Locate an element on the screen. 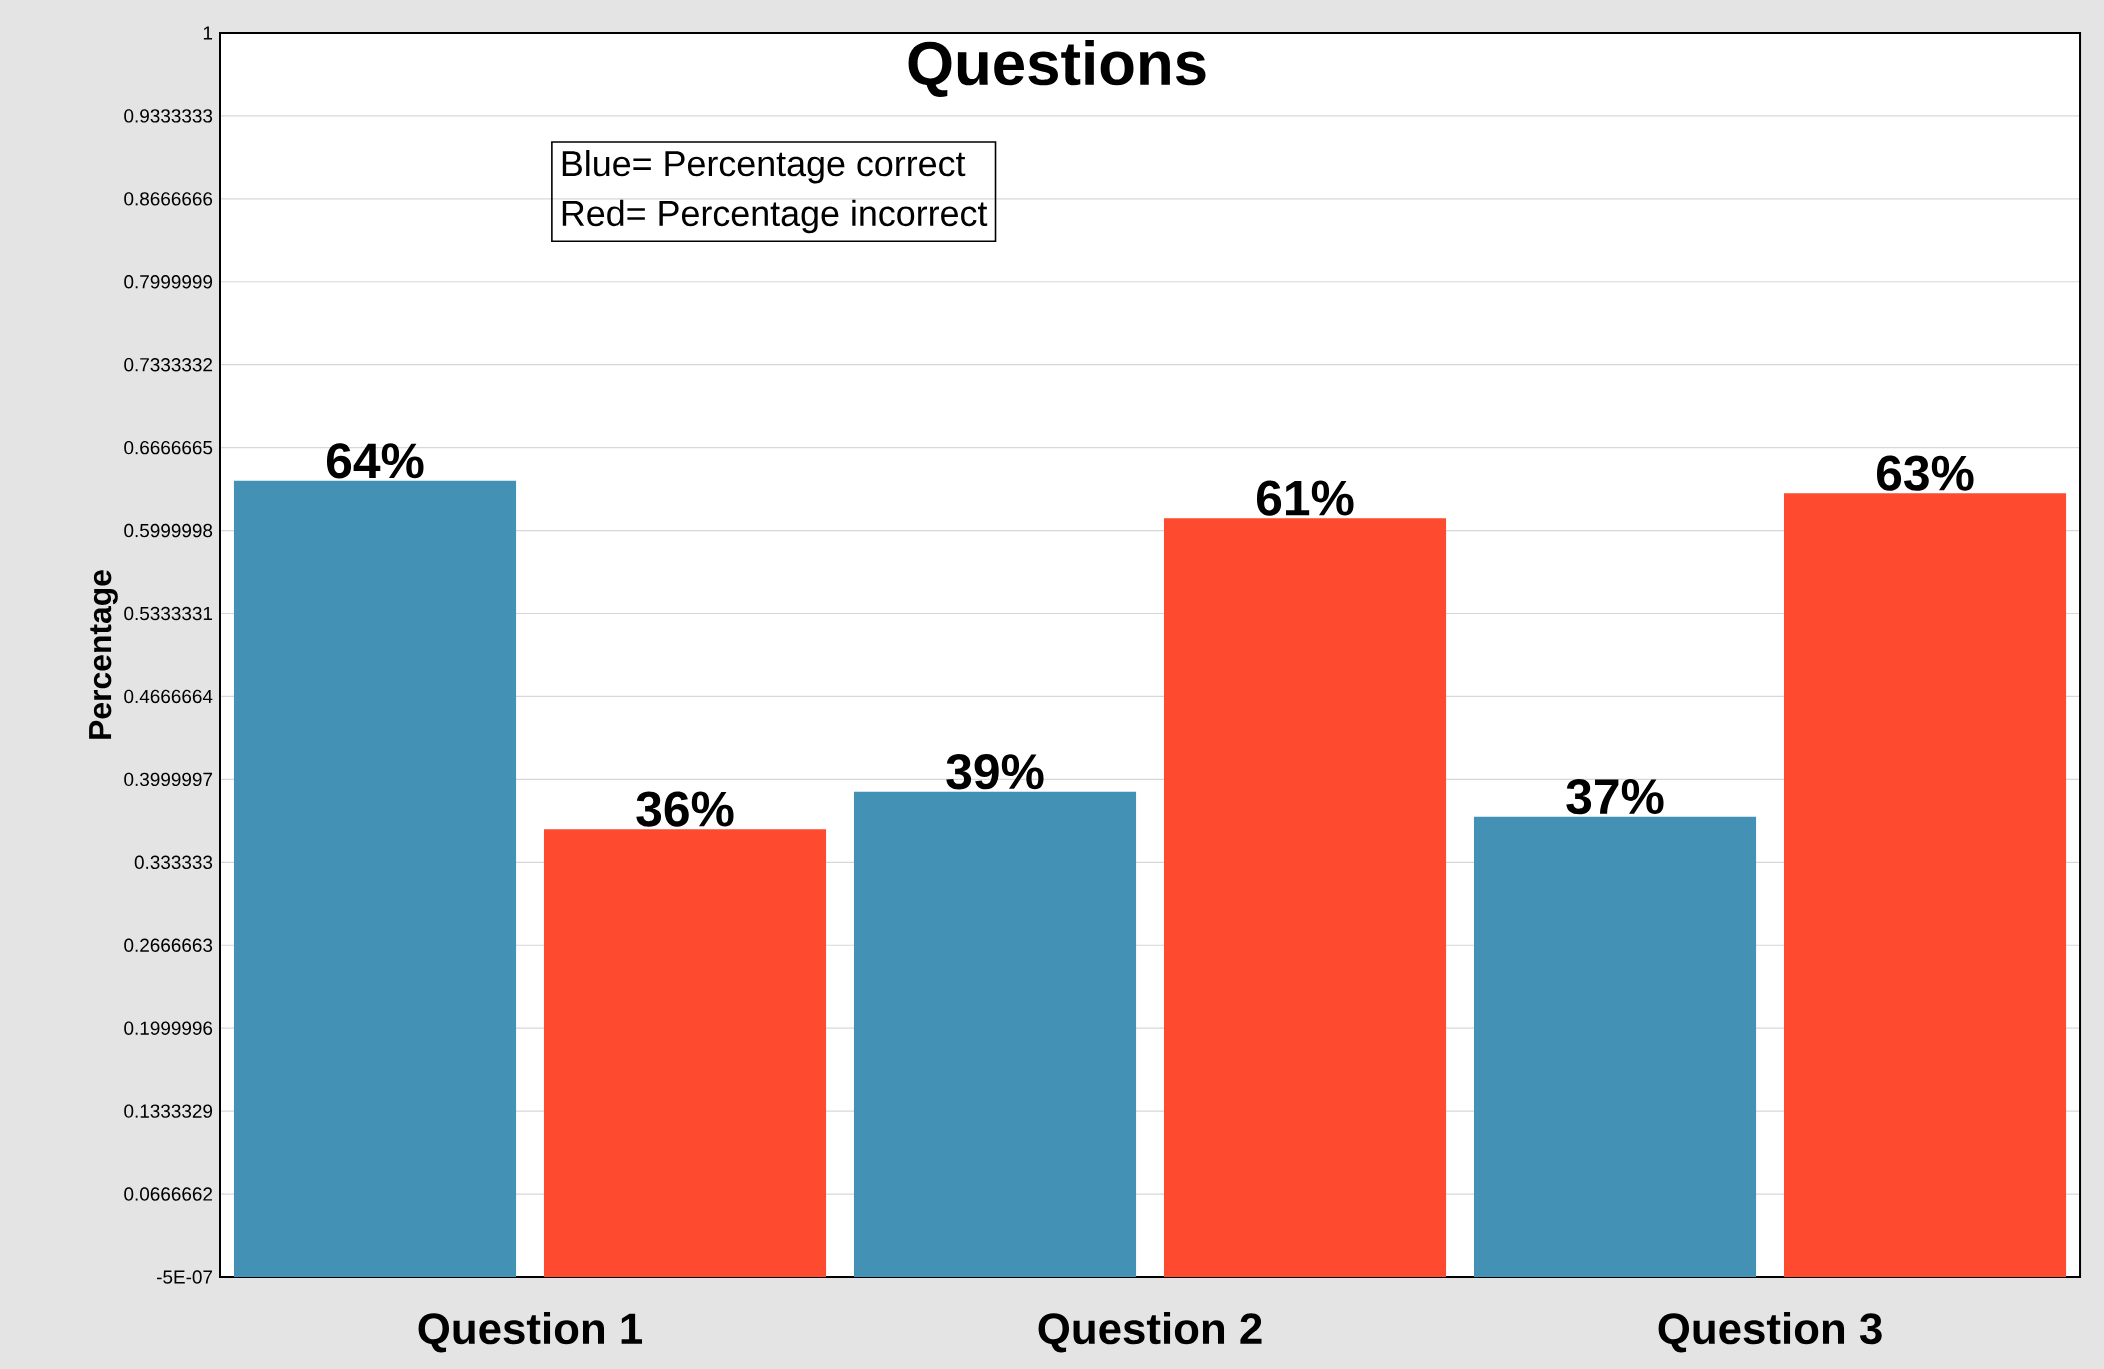  y-tick-label: 0.1333329 is located at coordinates (168, 1111).